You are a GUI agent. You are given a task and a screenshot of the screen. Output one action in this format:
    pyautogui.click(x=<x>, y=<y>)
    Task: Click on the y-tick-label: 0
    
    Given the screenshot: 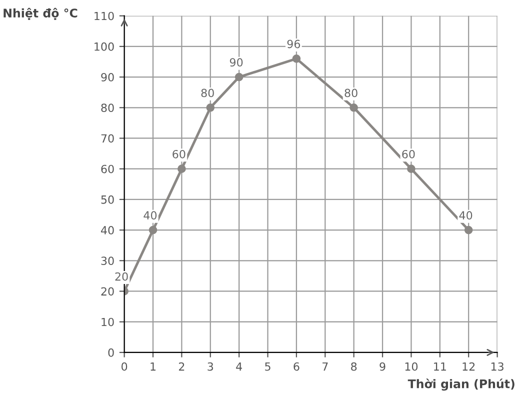 What is the action you would take?
    pyautogui.click(x=111, y=352)
    